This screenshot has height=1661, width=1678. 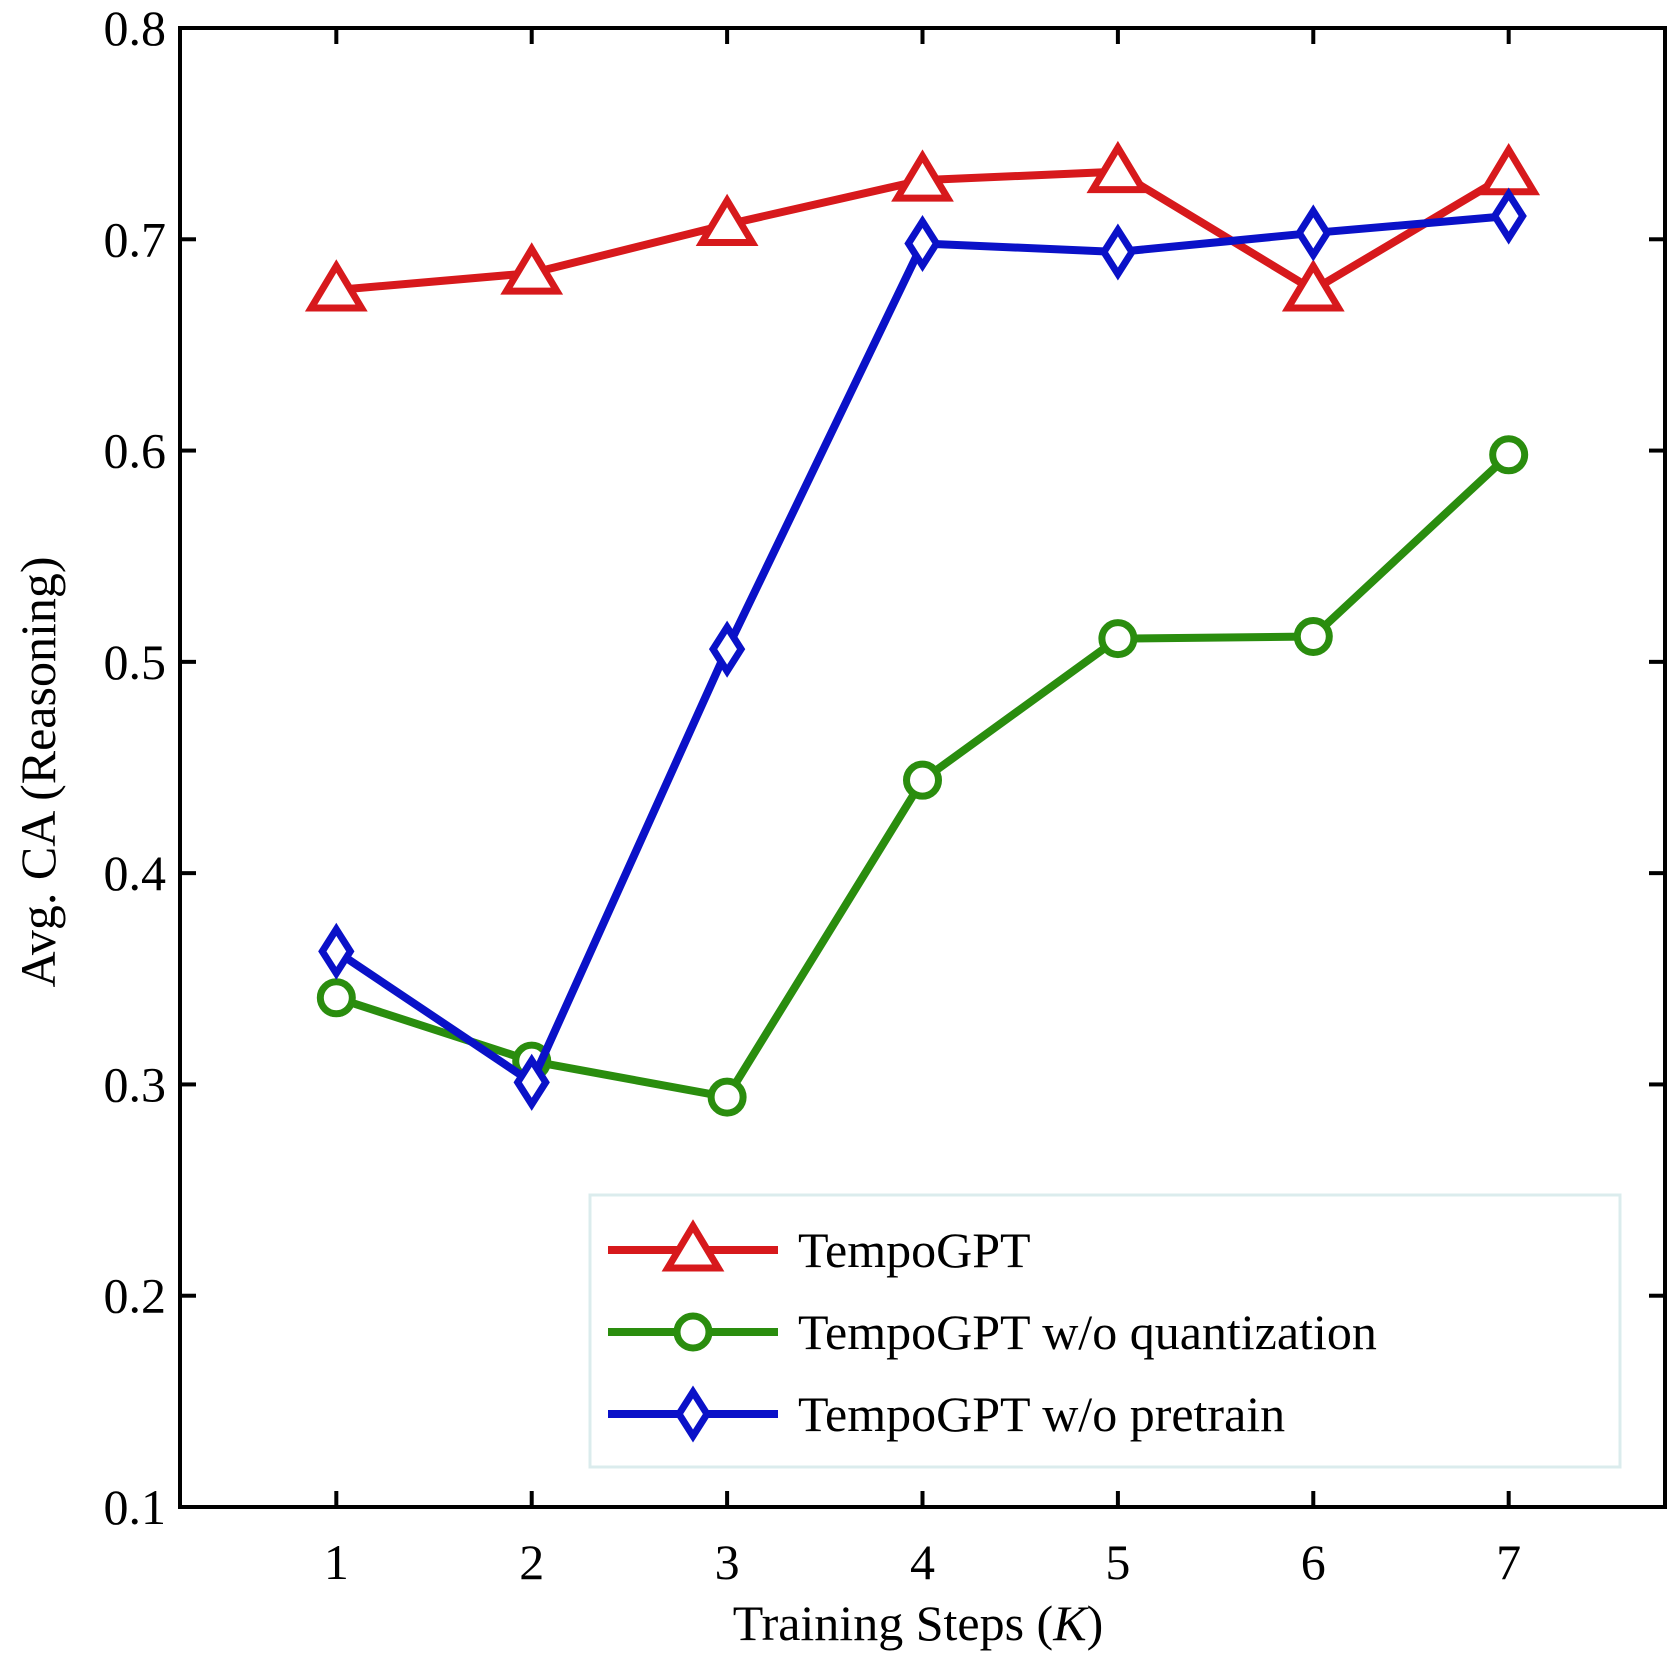 I want to click on y-tick-label: 0.7, so click(x=135, y=239).